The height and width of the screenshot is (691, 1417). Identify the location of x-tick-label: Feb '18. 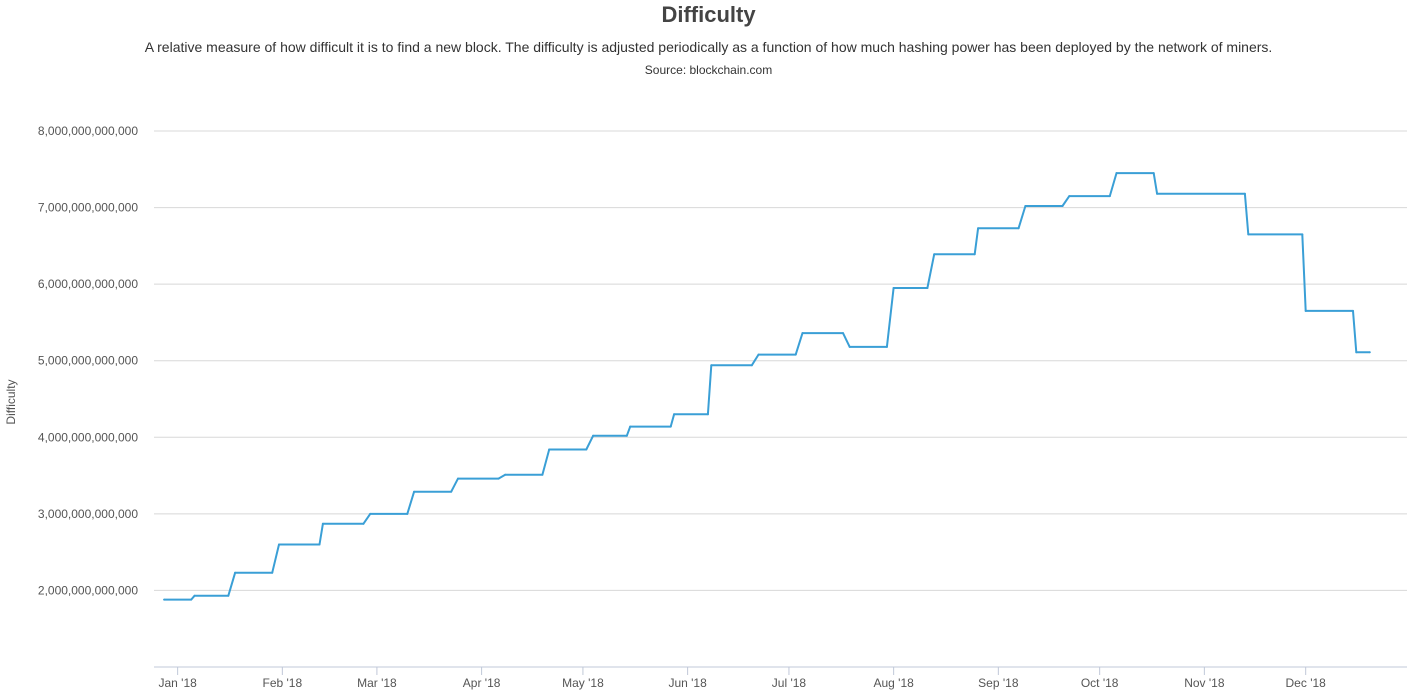
(283, 683).